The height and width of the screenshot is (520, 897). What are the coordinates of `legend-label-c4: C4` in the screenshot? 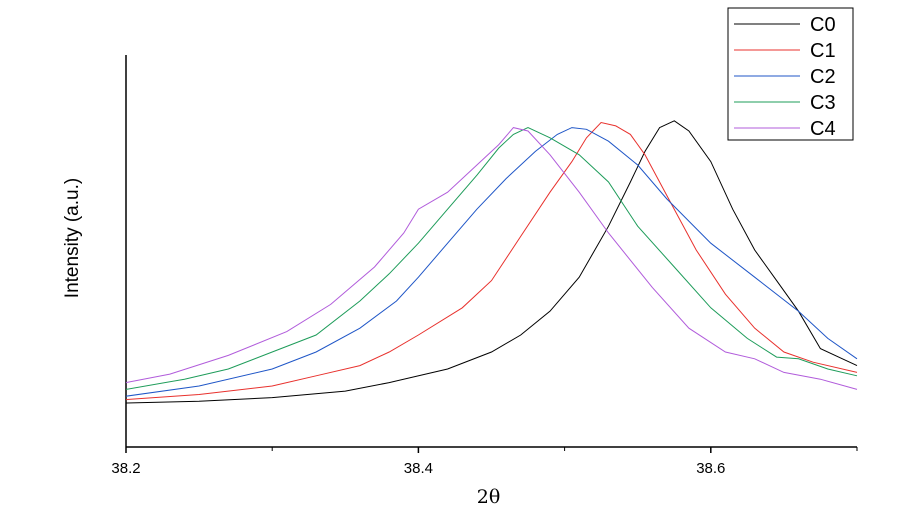 It's located at (823, 129).